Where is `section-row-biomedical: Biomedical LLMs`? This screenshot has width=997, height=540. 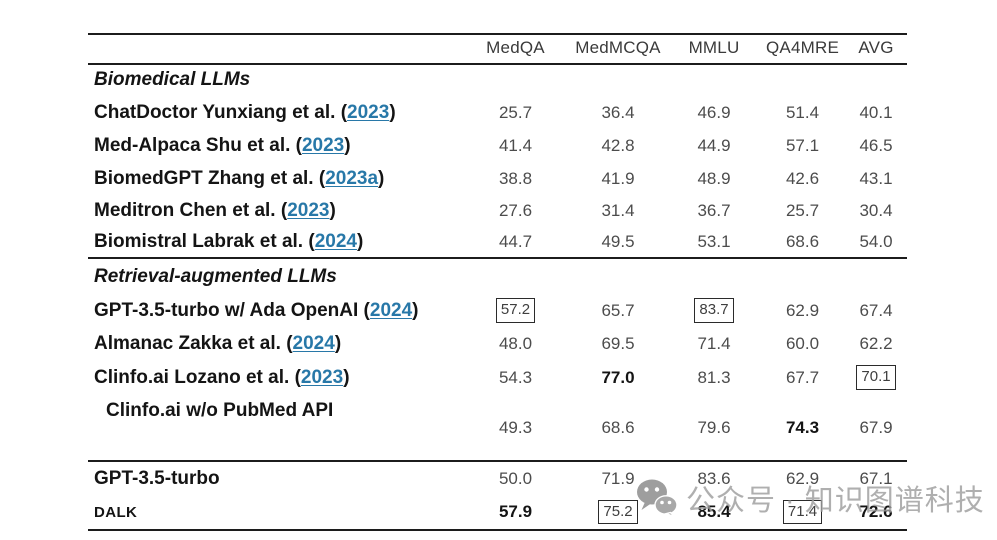 section-row-biomedical: Biomedical LLMs is located at coordinates (497, 80).